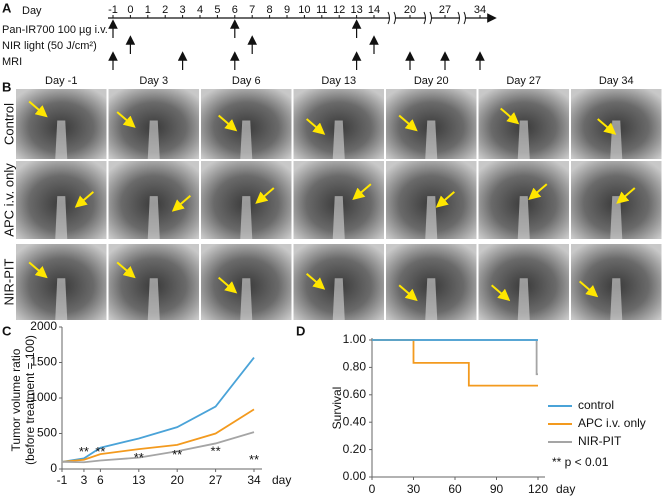 The image size is (664, 498). I want to click on y-tick-label: 1500, so click(43, 362).